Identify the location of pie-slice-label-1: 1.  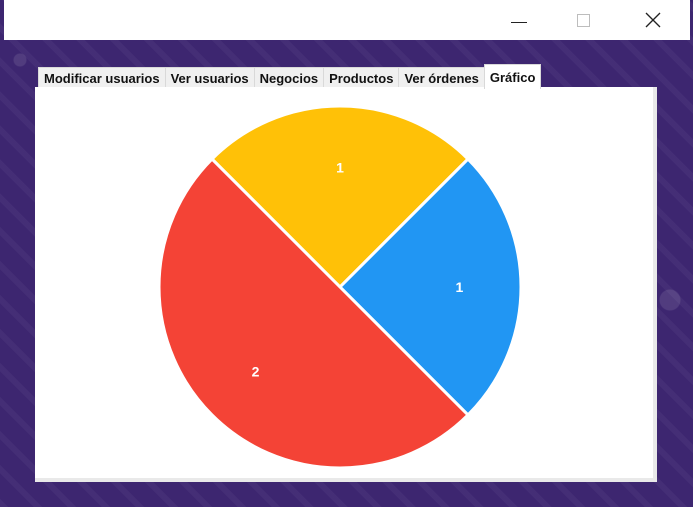
(460, 287).